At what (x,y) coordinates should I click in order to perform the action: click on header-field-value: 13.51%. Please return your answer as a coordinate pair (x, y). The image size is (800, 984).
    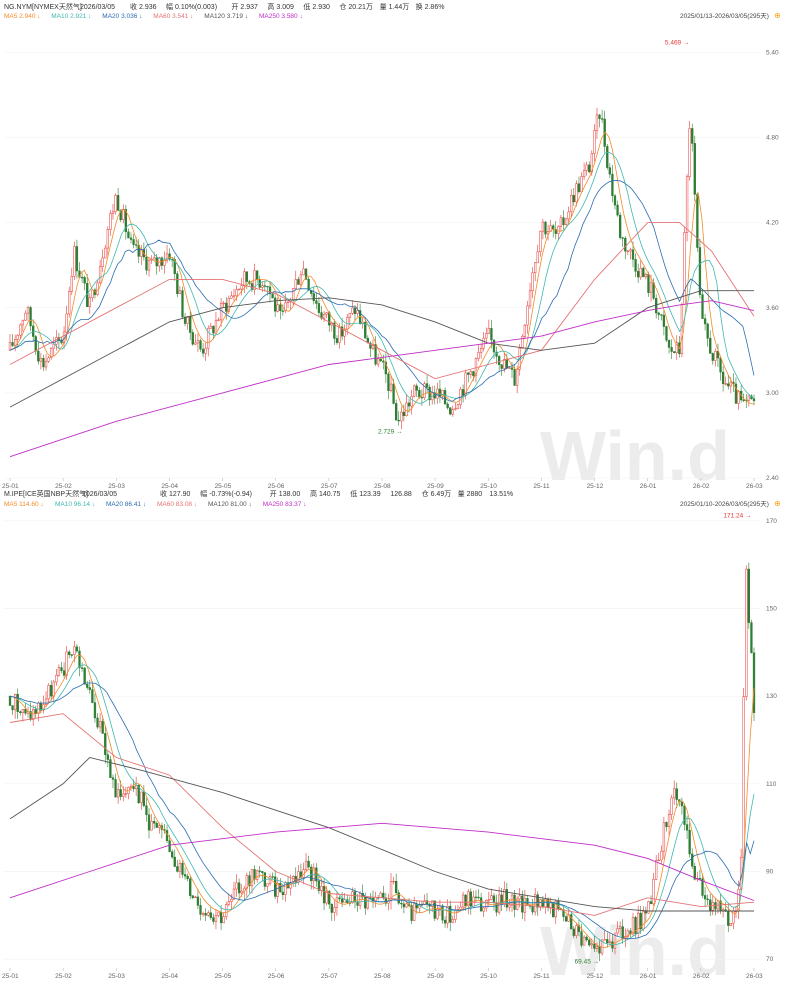
    Looking at the image, I should click on (501, 494).